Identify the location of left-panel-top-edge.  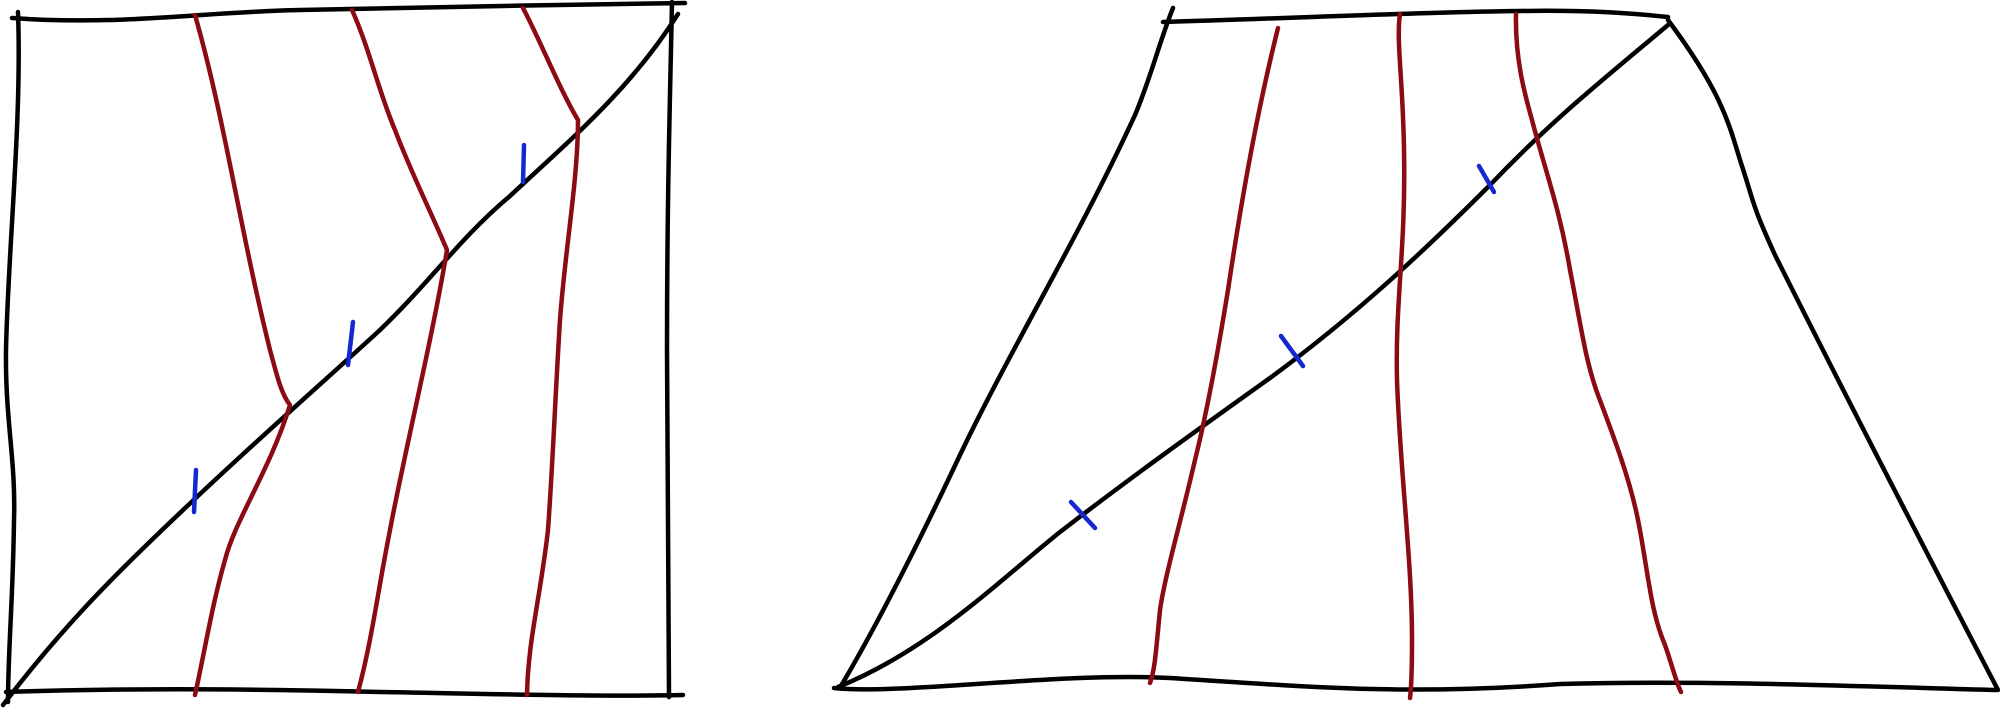
(348, 11).